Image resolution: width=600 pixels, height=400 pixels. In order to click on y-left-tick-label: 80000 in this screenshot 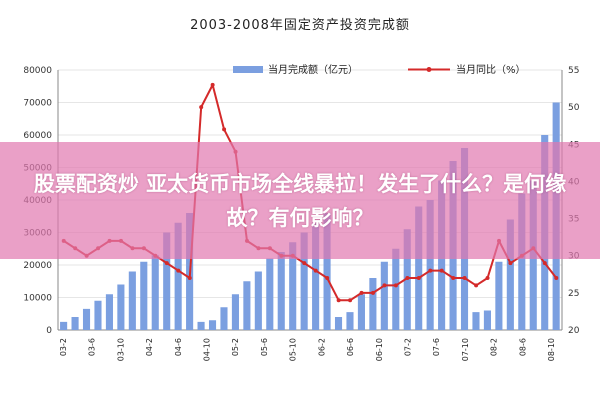, I will do `click(37, 71)`.